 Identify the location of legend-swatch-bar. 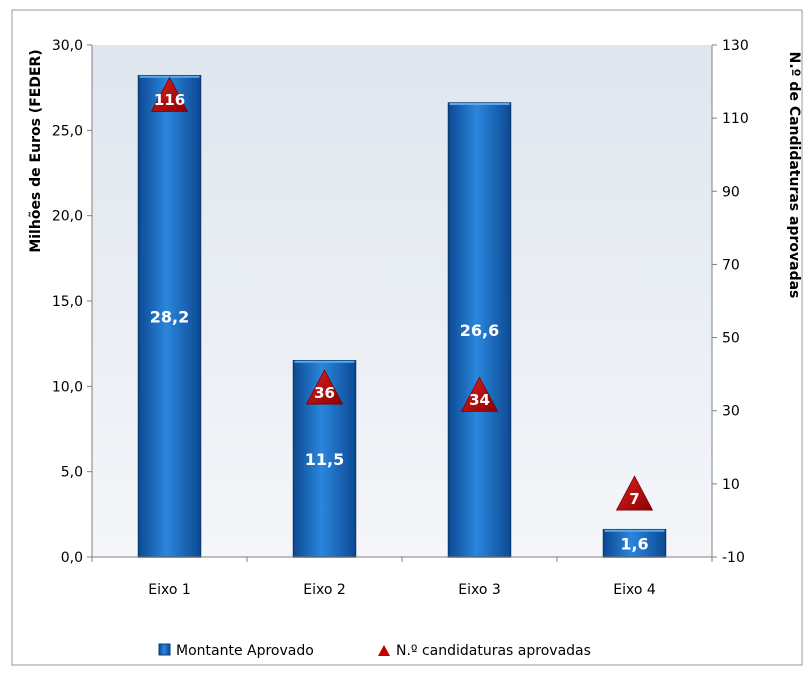
(164, 649).